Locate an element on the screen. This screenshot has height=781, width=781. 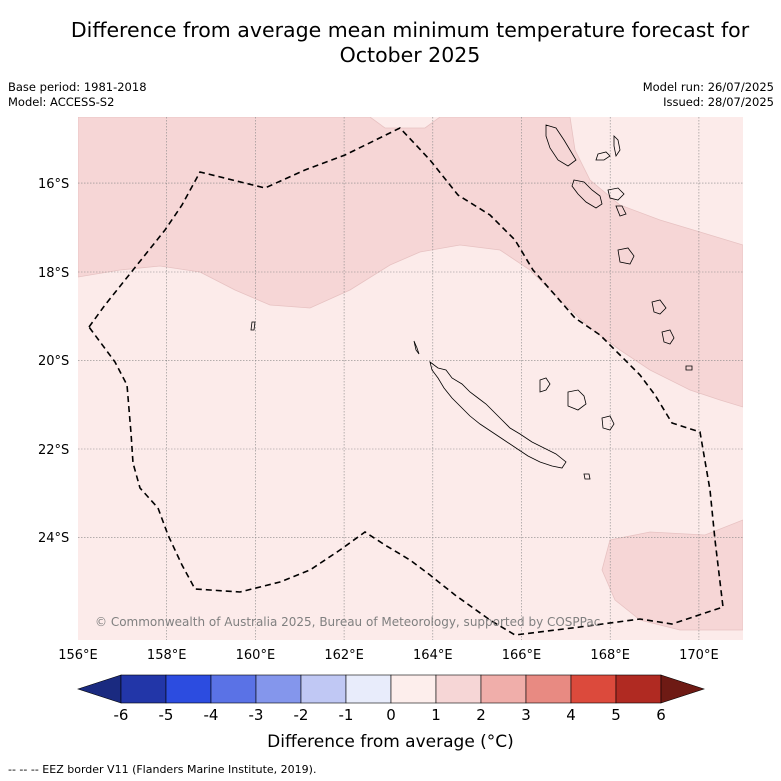
lon-tick-170e: 170°E is located at coordinates (699, 655).